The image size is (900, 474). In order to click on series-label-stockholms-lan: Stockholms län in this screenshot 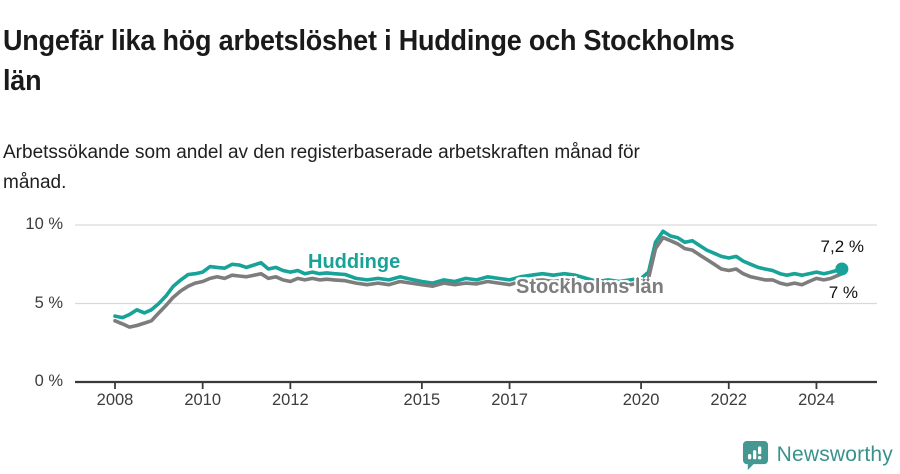, I will do `click(590, 287)`.